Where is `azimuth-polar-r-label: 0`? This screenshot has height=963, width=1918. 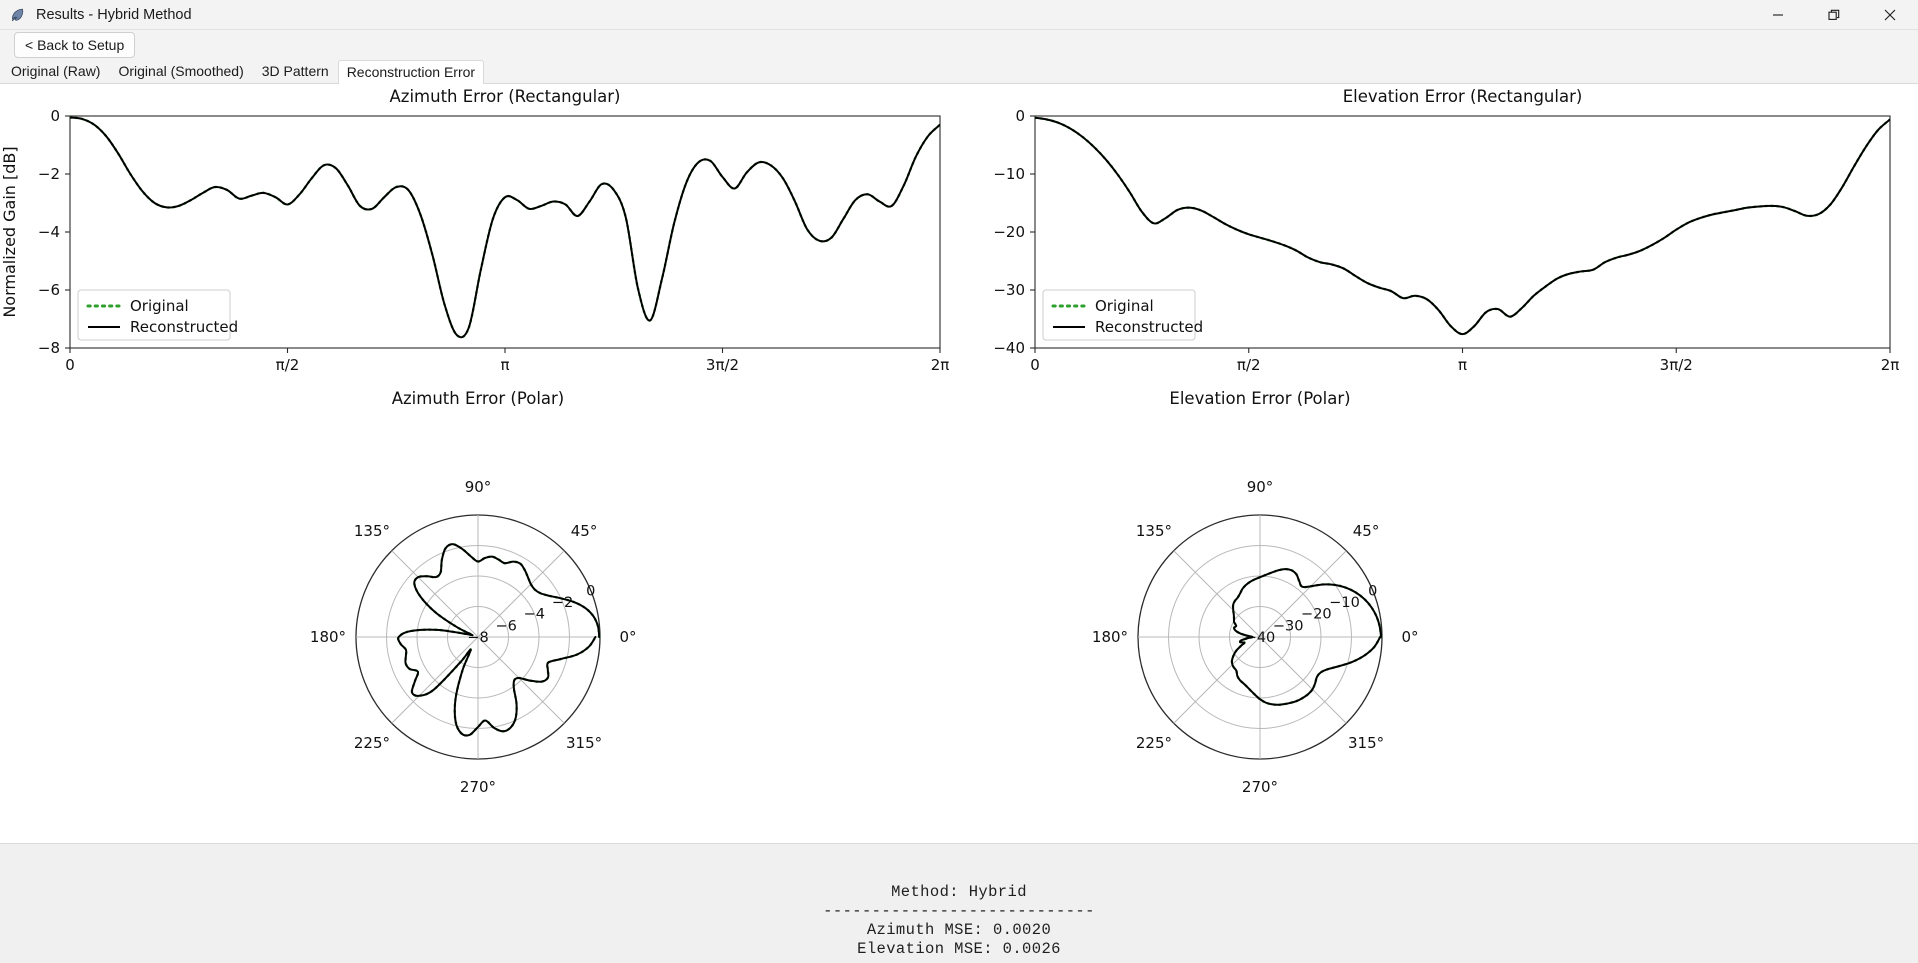
azimuth-polar-r-label: 0 is located at coordinates (590, 591).